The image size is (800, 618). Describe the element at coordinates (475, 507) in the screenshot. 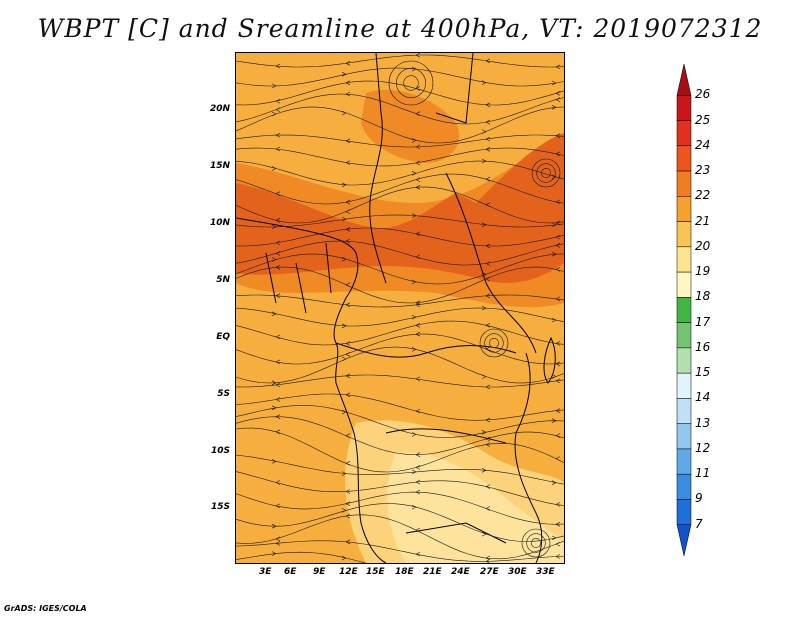

I see `pale-region` at that location.